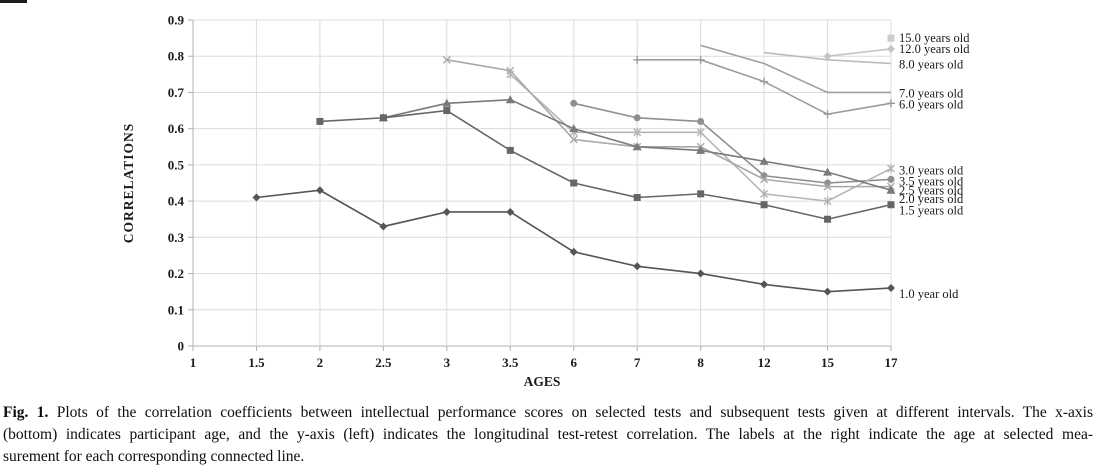 The width and height of the screenshot is (1096, 472). Describe the element at coordinates (26, 412) in the screenshot. I see `caption-fig-label: Fig. 1.` at that location.